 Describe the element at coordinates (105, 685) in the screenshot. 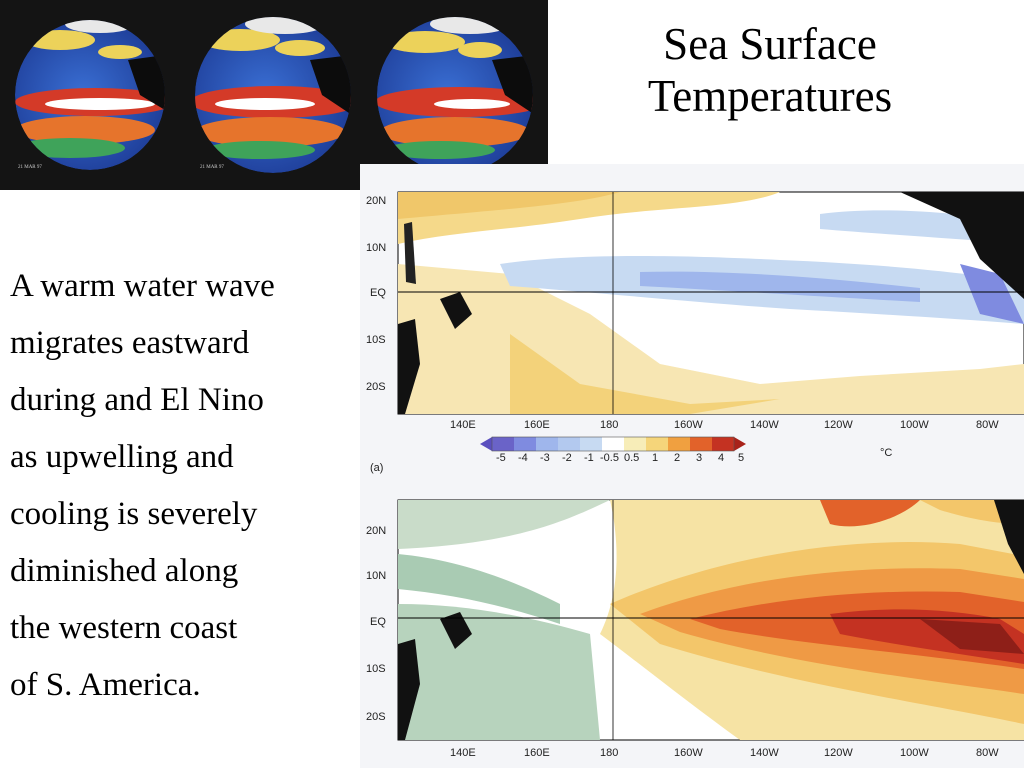

I see `body-line: of S. America.` at that location.